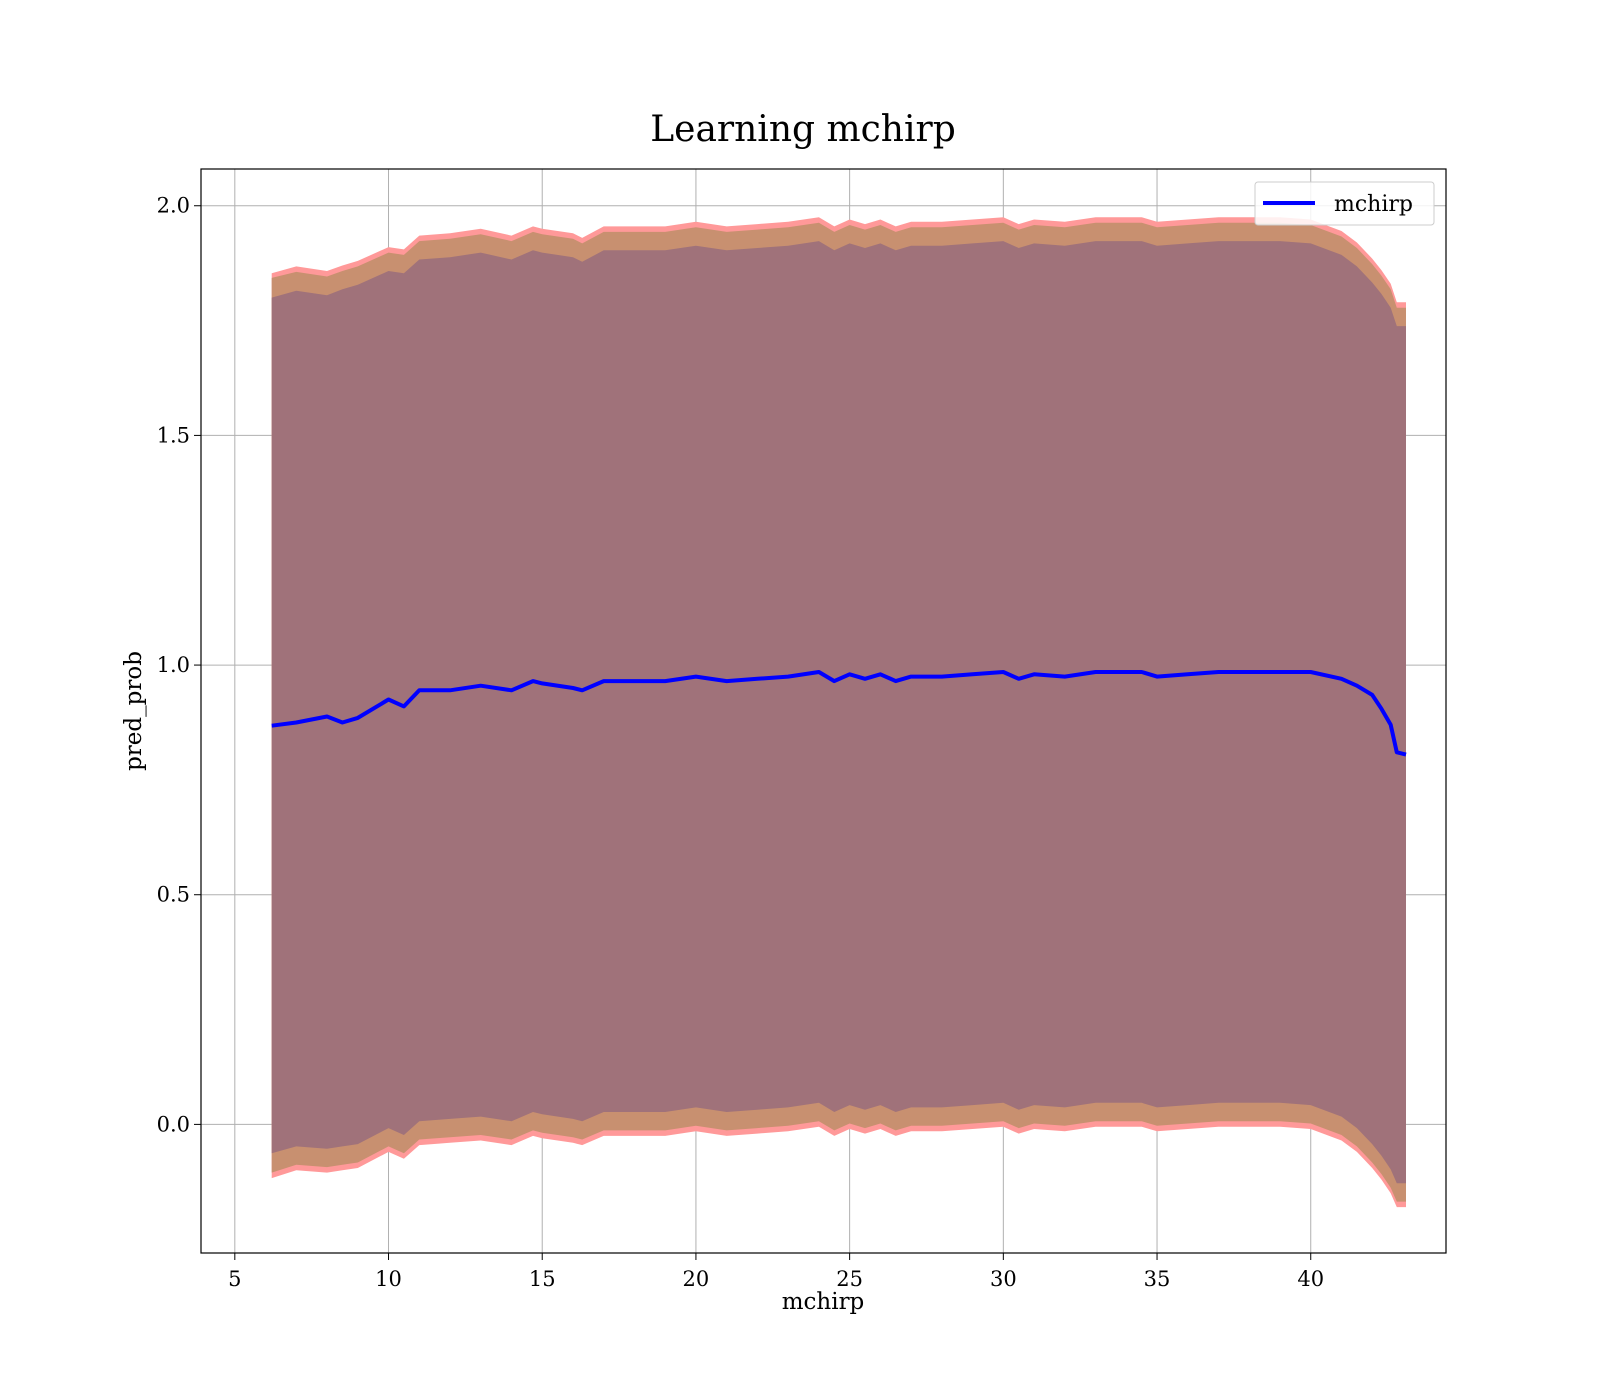 Image resolution: width=1600 pixels, height=1400 pixels. Describe the element at coordinates (1373, 204) in the screenshot. I see `legend-label-mchirp: mchirp` at that location.